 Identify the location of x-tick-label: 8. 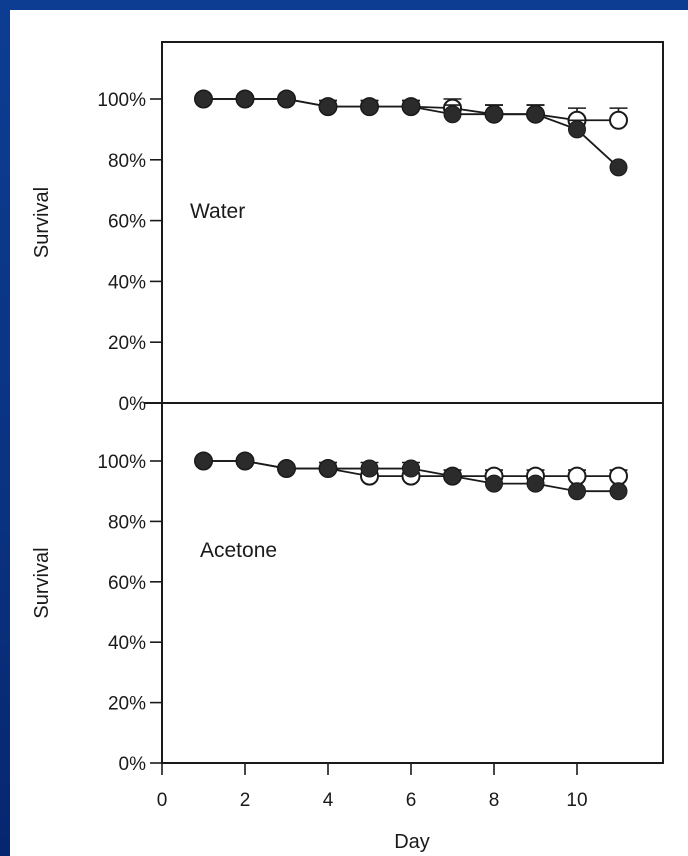
(494, 800).